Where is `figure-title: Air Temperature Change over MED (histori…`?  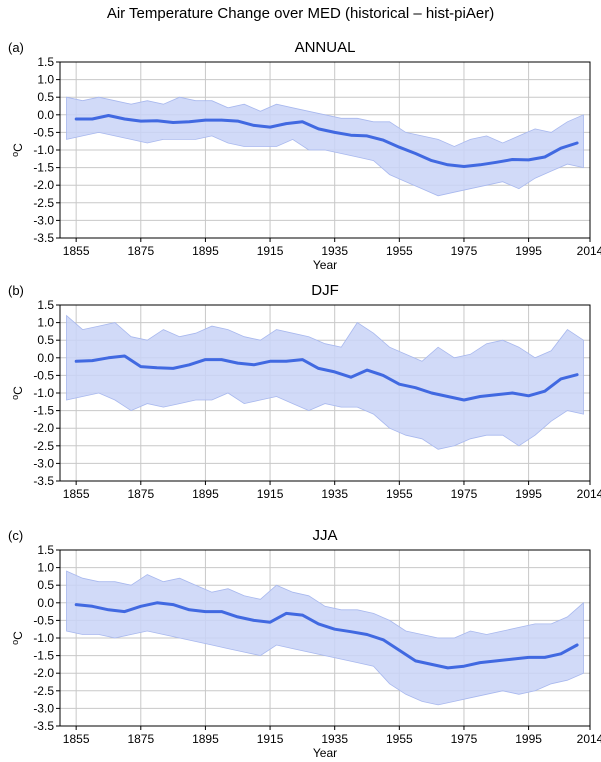
figure-title: Air Temperature Change over MED (histori… is located at coordinates (300, 13).